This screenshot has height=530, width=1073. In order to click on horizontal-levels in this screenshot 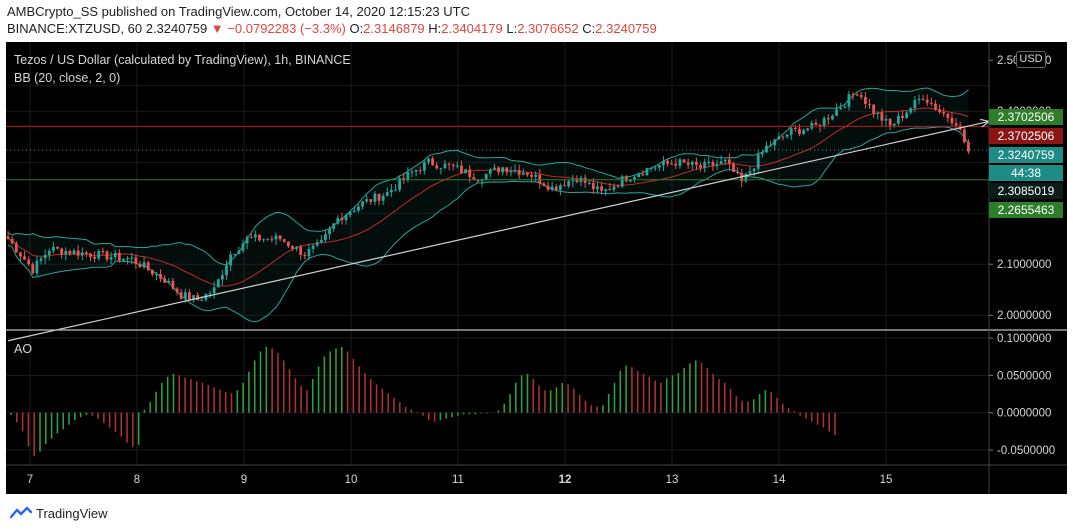, I will do `click(497, 153)`.